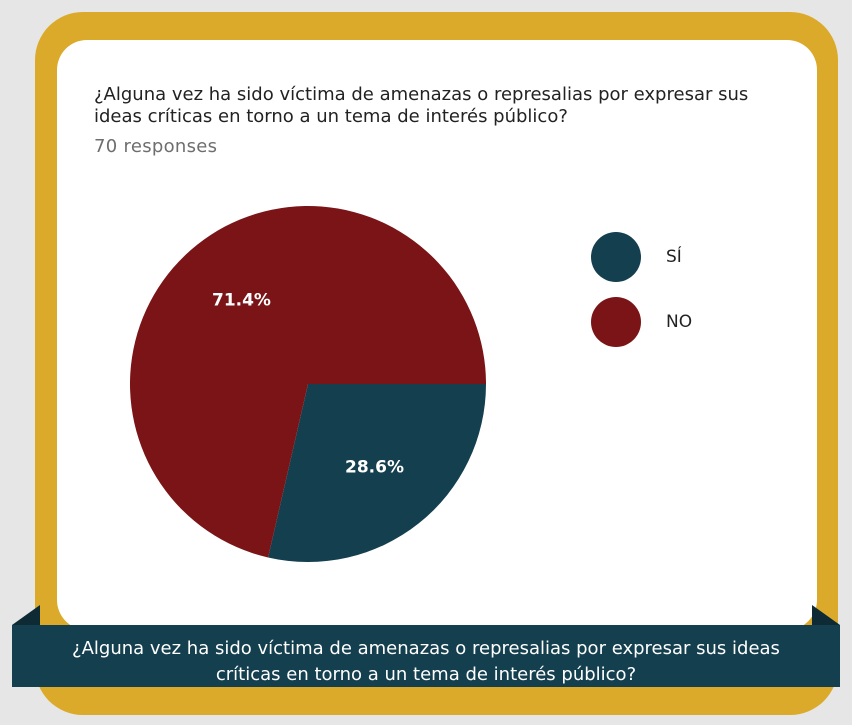  Describe the element at coordinates (241, 300) in the screenshot. I see `slice-label: 71.4%` at that location.